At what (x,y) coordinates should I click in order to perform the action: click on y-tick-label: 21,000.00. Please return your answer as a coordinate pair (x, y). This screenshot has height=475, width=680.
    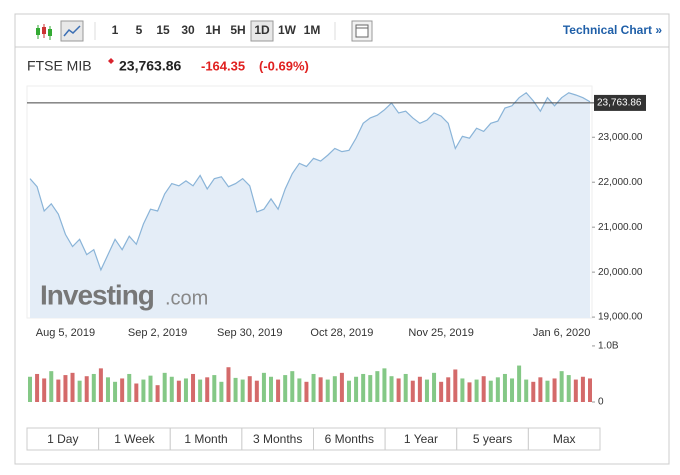
    Looking at the image, I should click on (620, 227).